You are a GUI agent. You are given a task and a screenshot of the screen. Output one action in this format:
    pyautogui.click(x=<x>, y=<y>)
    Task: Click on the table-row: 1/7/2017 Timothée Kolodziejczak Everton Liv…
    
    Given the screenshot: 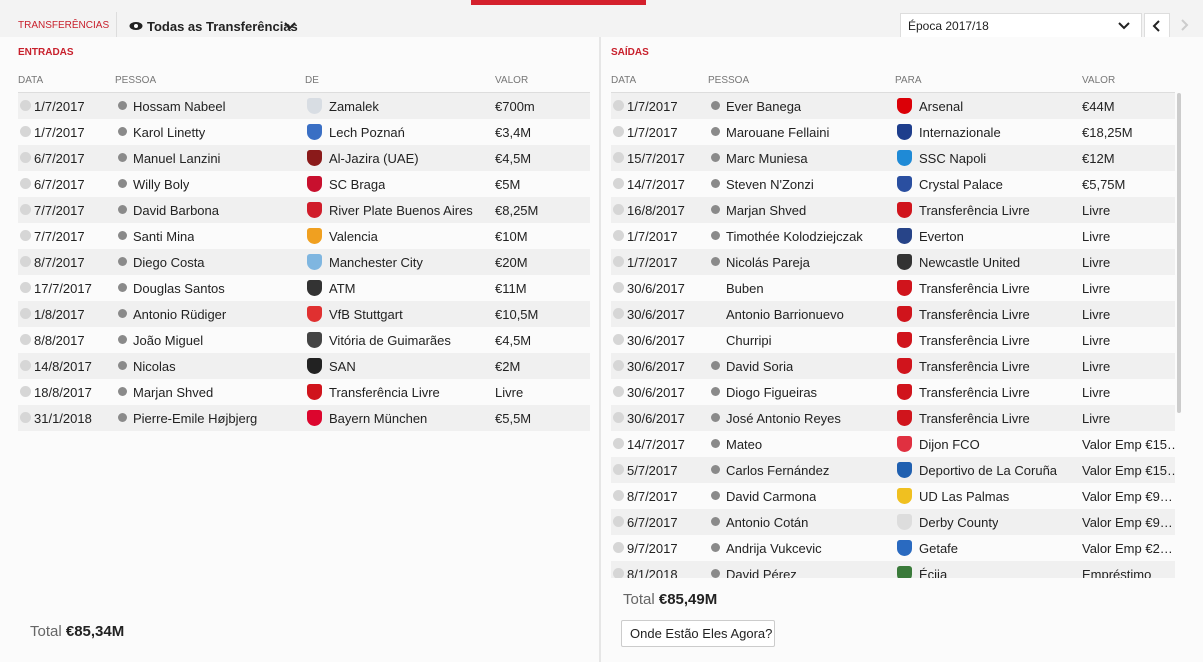 What is the action you would take?
    pyautogui.click(x=893, y=236)
    